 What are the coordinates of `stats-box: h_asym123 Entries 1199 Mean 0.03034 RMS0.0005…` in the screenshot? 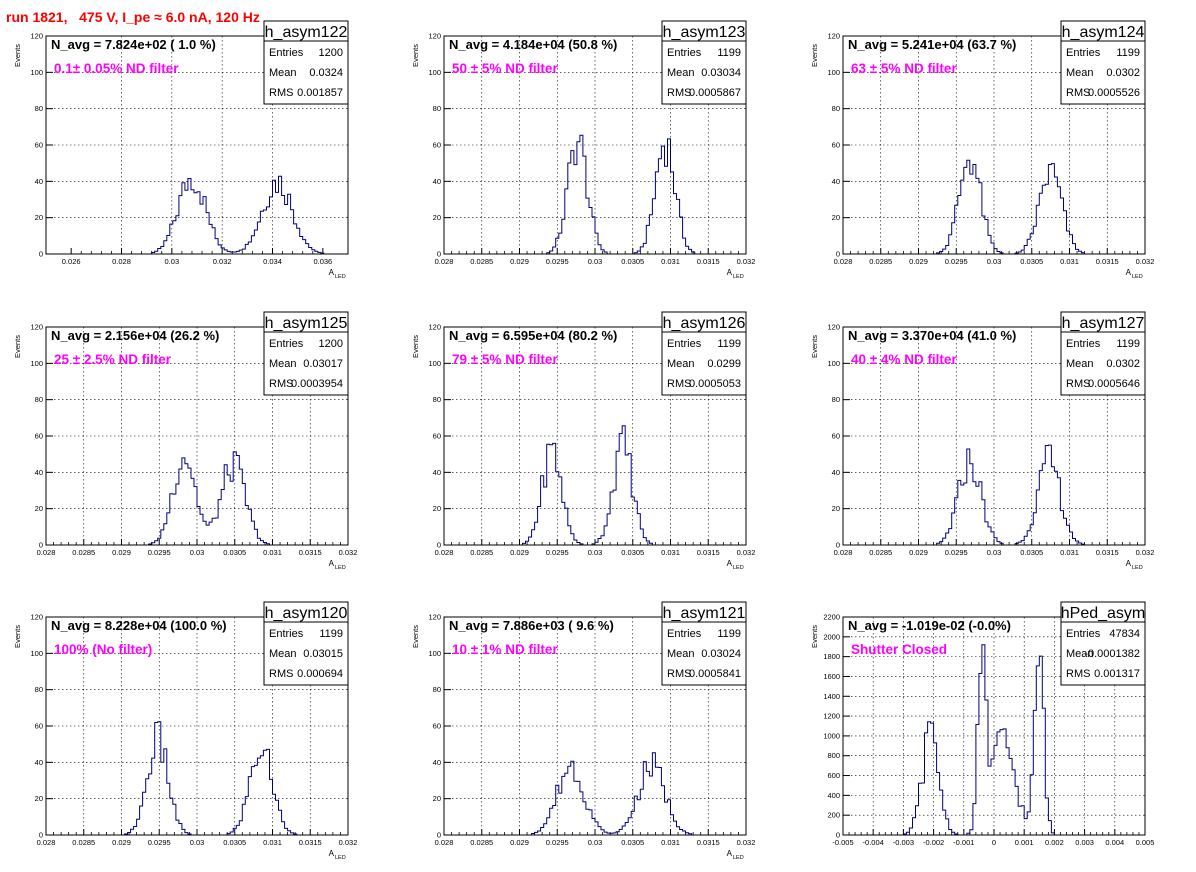 It's located at (704, 62).